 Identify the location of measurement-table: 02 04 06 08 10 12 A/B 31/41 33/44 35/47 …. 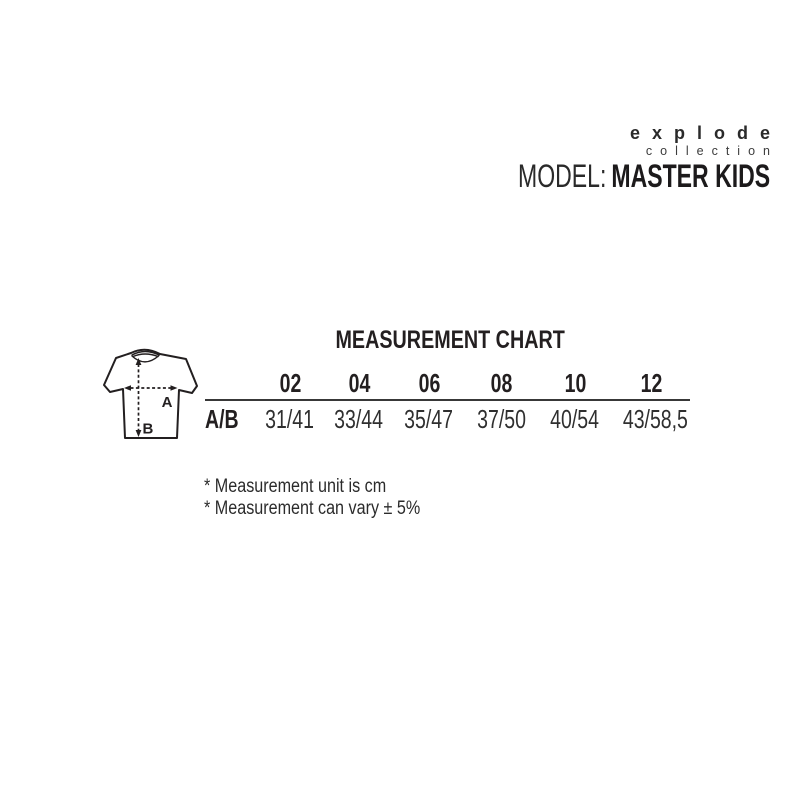
(447, 399).